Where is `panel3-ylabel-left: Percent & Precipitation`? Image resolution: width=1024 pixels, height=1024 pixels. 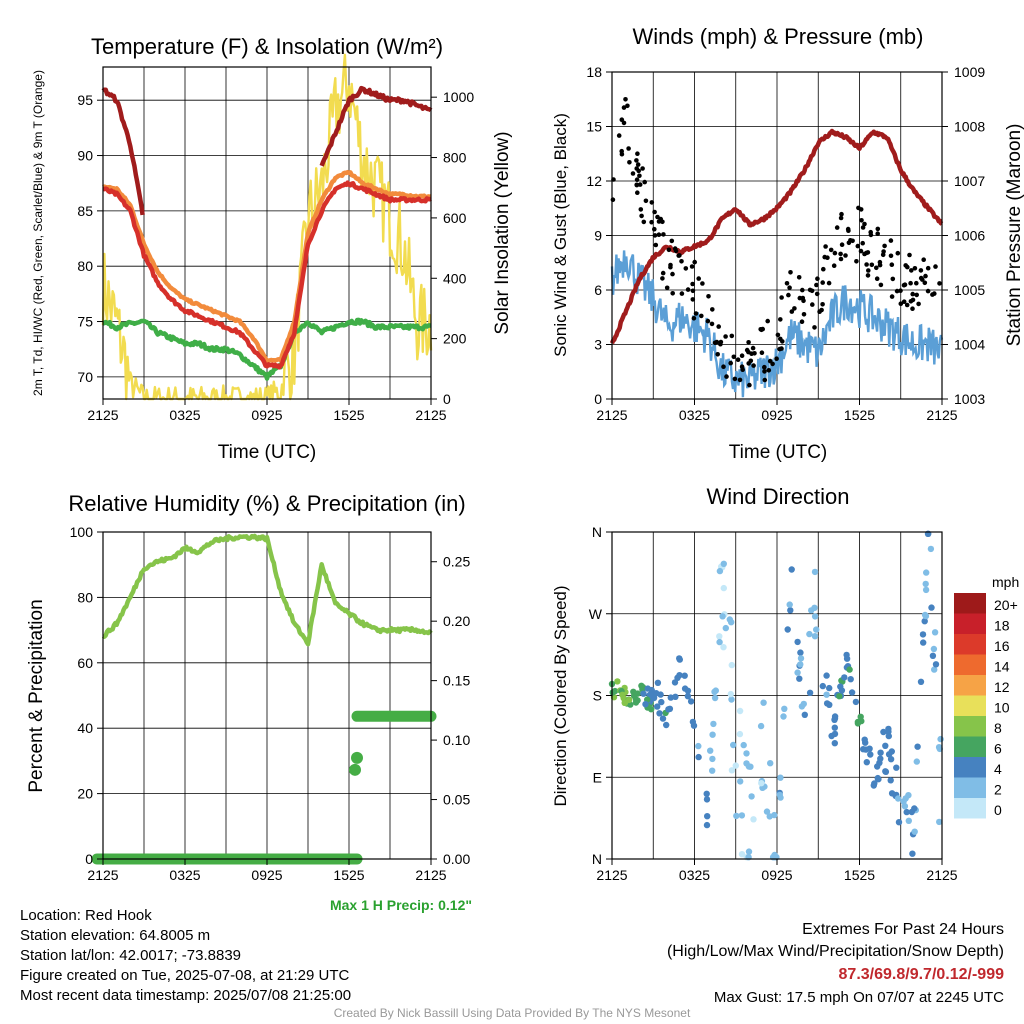 panel3-ylabel-left: Percent & Precipitation is located at coordinates (36, 695).